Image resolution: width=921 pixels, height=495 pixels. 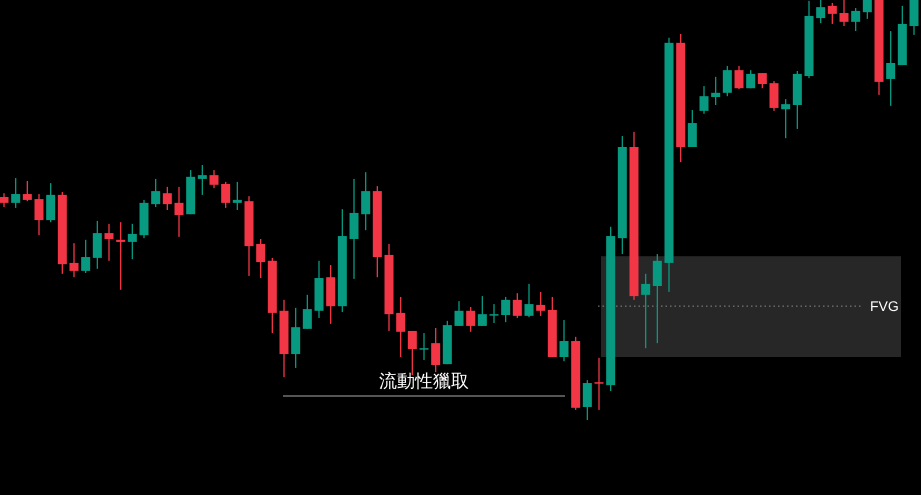 What do you see at coordinates (884, 306) in the screenshot?
I see `ref-line-label: FVG` at bounding box center [884, 306].